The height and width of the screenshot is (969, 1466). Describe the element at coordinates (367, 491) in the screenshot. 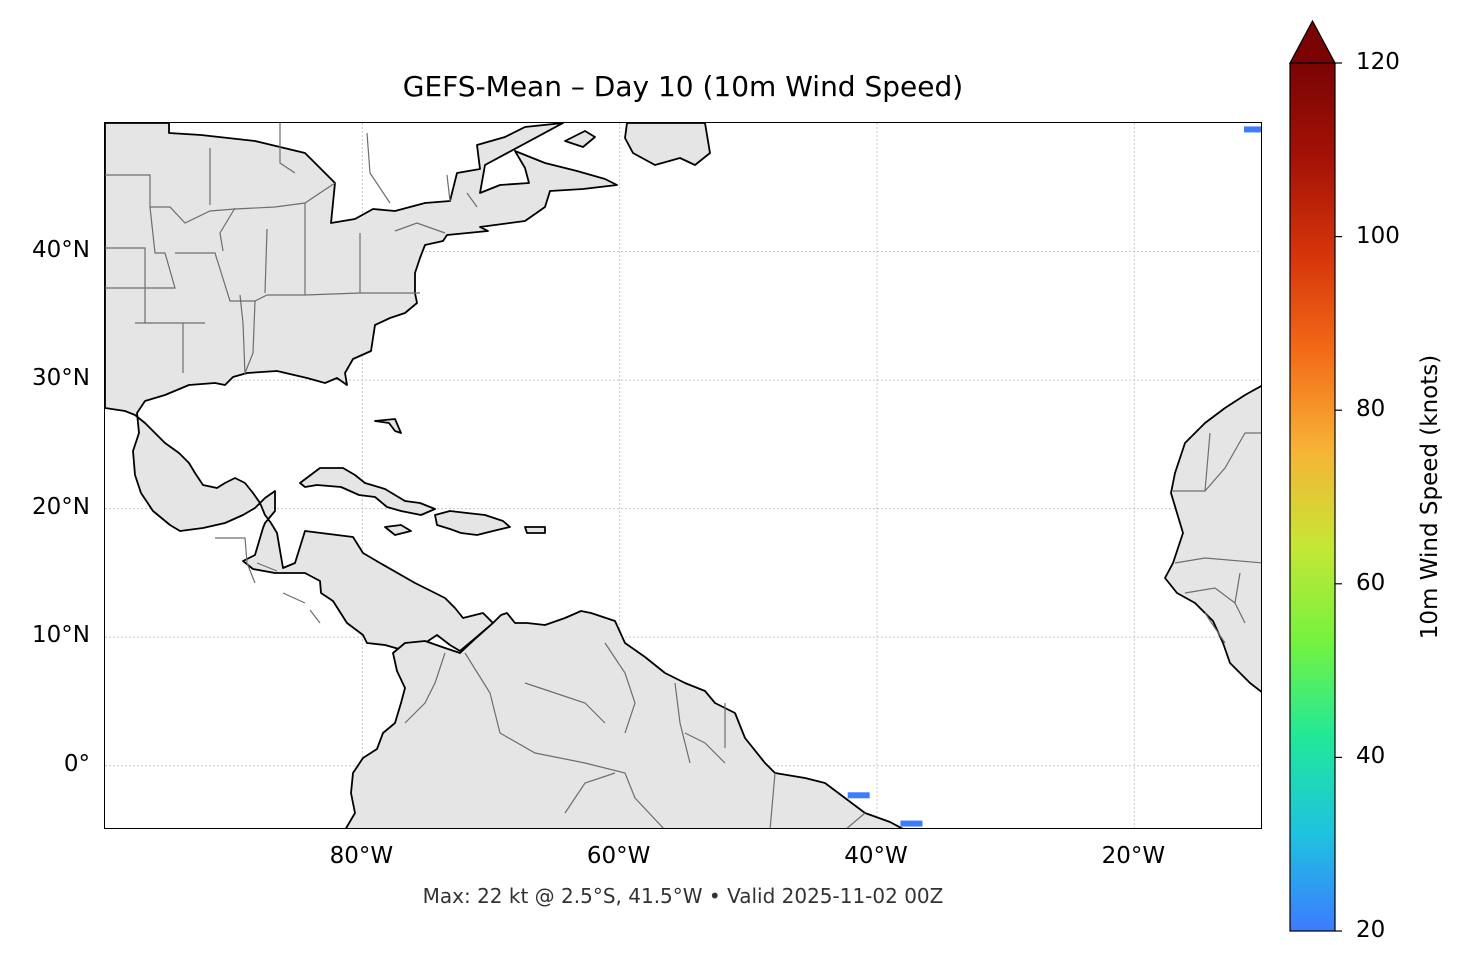

I see `land-cuba` at that location.